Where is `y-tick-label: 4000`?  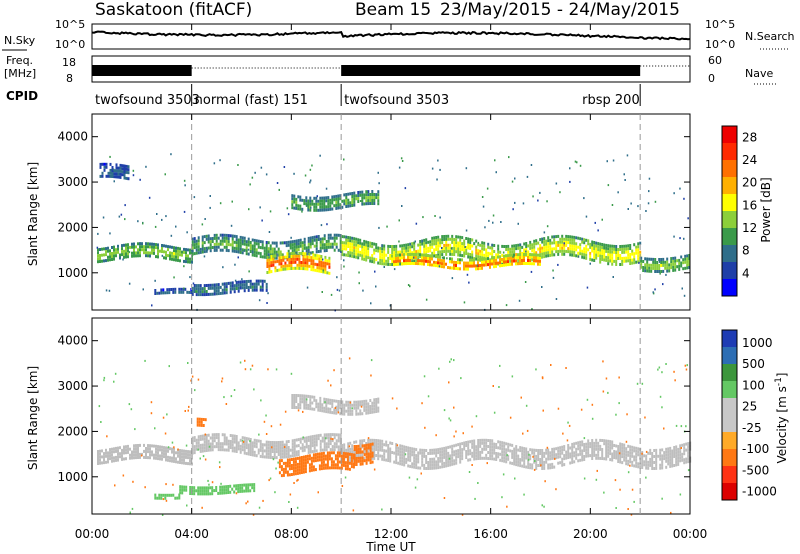
y-tick-label: 4000 is located at coordinates (72, 341).